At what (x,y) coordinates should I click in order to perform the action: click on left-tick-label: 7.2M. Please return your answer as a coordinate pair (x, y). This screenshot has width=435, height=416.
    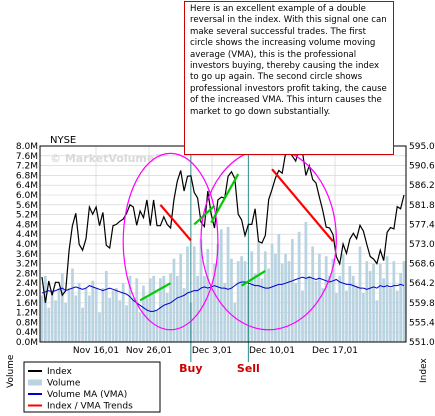
    Looking at the image, I should click on (27, 167).